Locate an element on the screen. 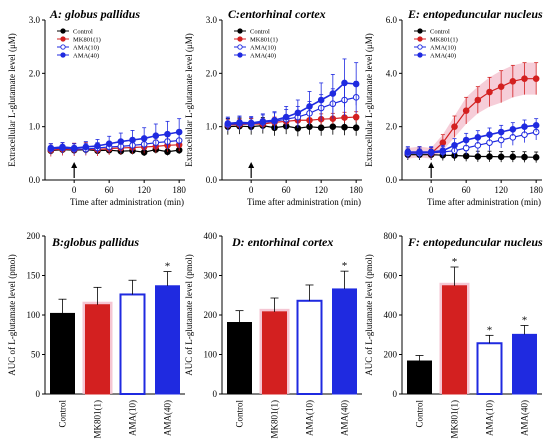 Image resolution: width=550 pixels, height=446 pixels. legend-label: Control is located at coordinates (260, 31).